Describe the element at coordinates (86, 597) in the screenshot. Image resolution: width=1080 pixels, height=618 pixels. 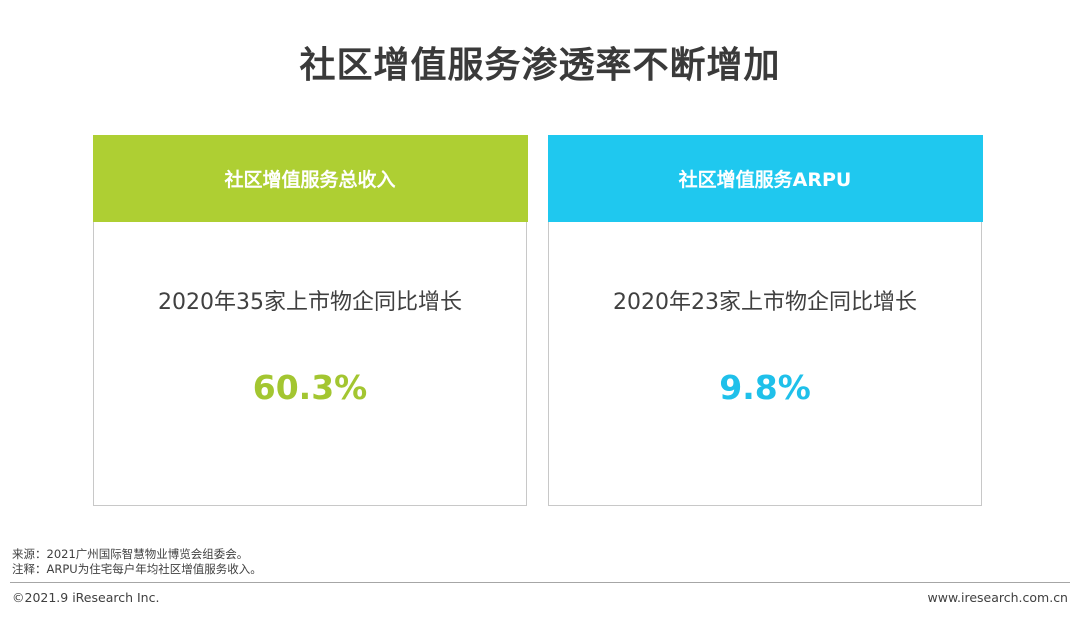
I see `copyright-text: ©2021.9 iResearch Inc.` at that location.